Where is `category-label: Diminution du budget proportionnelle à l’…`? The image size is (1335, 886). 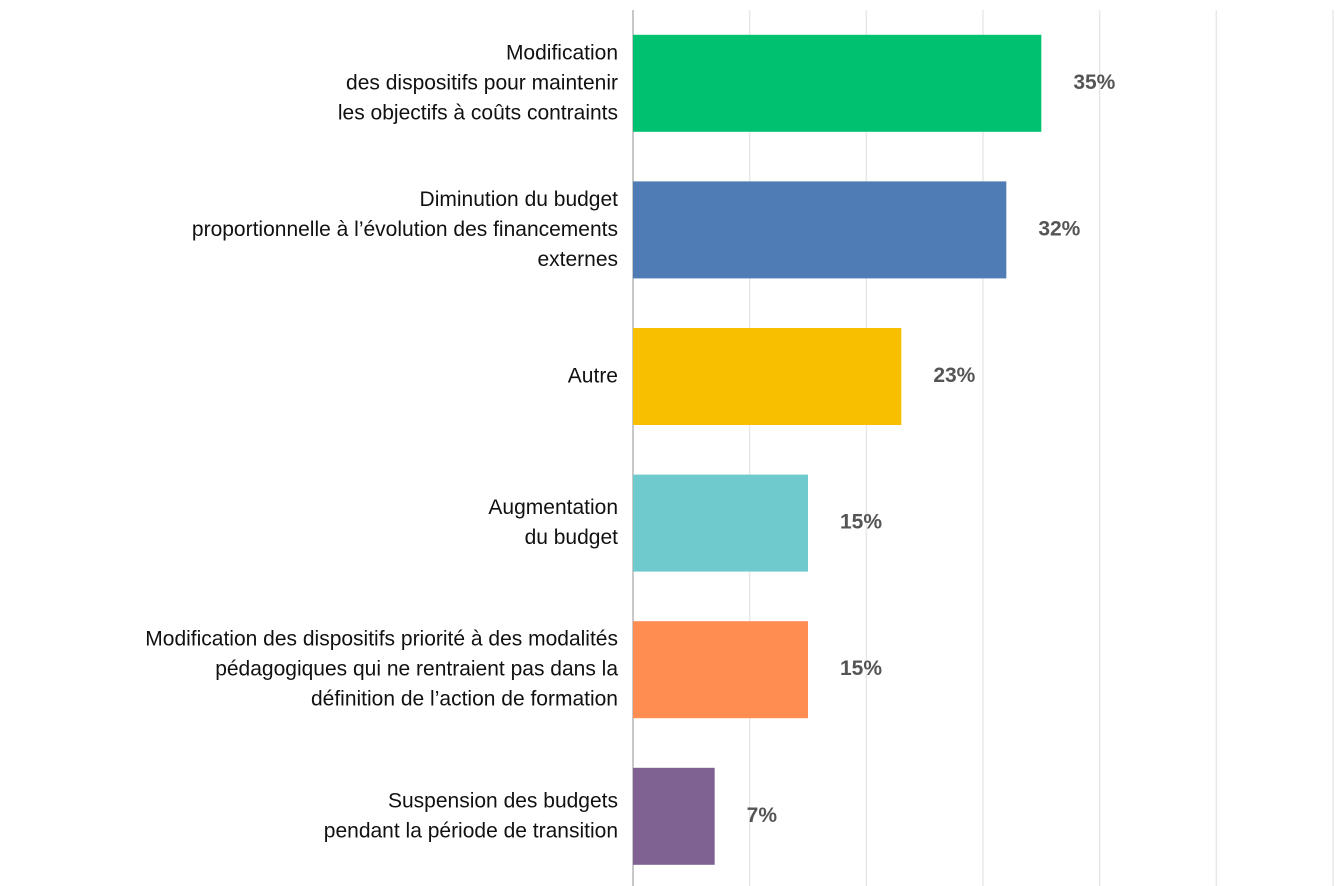
category-label: Diminution du budget proportionnelle à l’… is located at coordinates (405, 228).